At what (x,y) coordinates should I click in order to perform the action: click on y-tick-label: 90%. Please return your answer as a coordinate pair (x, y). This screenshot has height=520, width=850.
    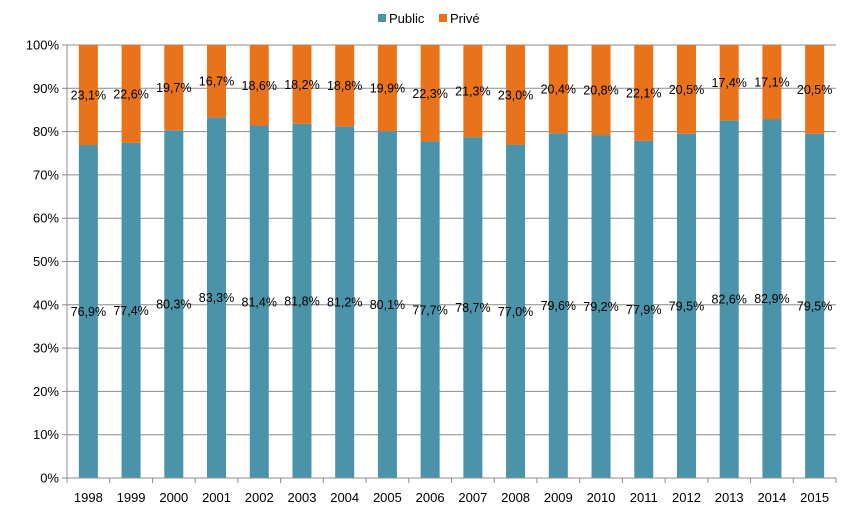
    Looking at the image, I should click on (46, 88).